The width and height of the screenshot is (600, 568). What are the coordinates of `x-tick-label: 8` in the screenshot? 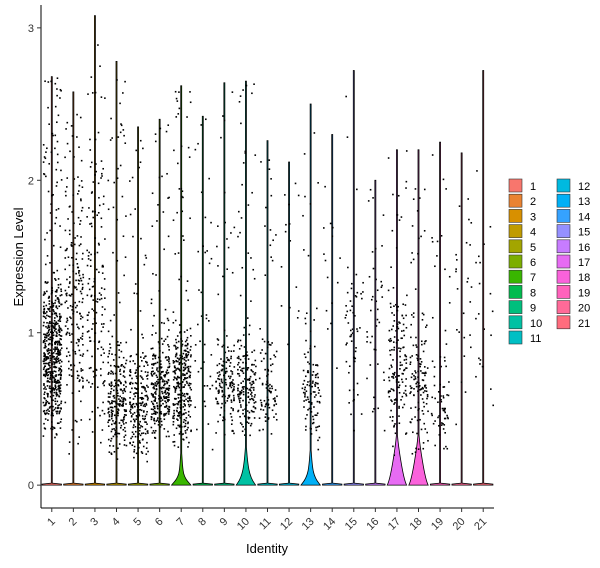 It's located at (202, 522).